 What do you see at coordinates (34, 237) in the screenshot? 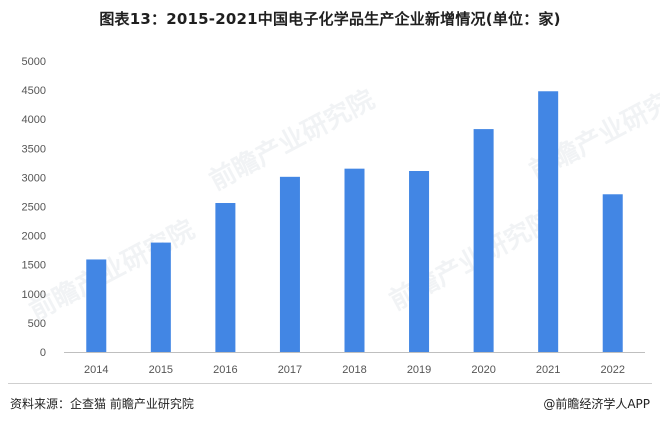
I see `y-tick-label: 2000` at bounding box center [34, 237].